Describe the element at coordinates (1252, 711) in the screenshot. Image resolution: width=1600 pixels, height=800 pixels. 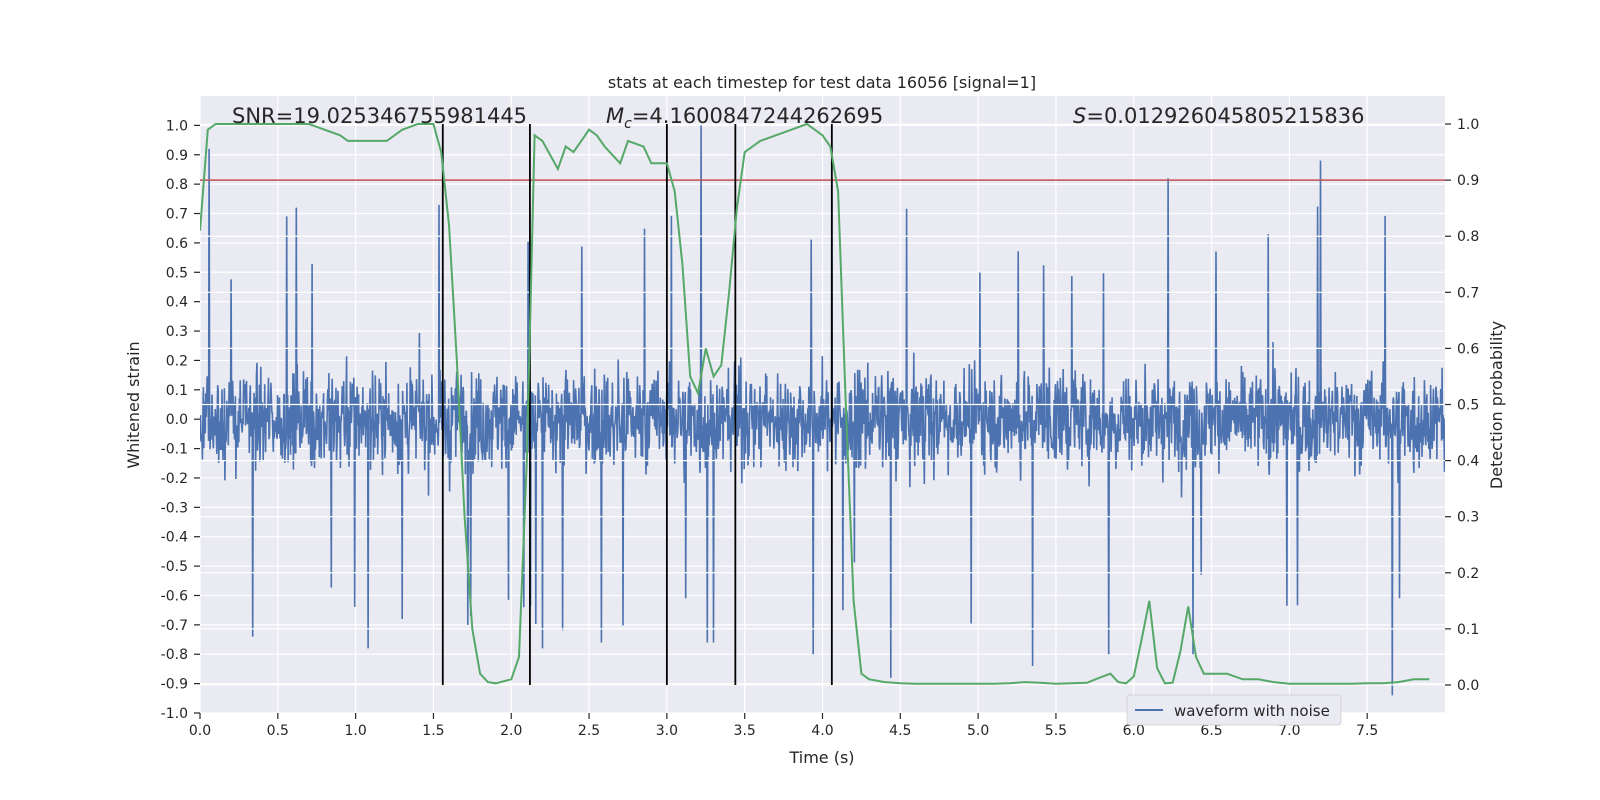
I see `legend-label: waveform with noise` at that location.